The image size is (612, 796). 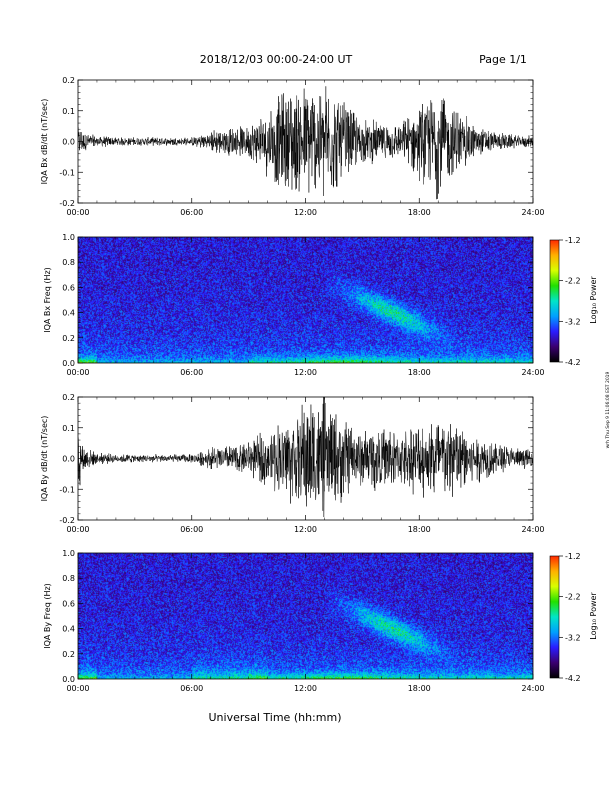 I want to click on panel-bx-dbdt-ylabel: IQA Bx dB/dt (nT/sec), so click(x=44, y=142).